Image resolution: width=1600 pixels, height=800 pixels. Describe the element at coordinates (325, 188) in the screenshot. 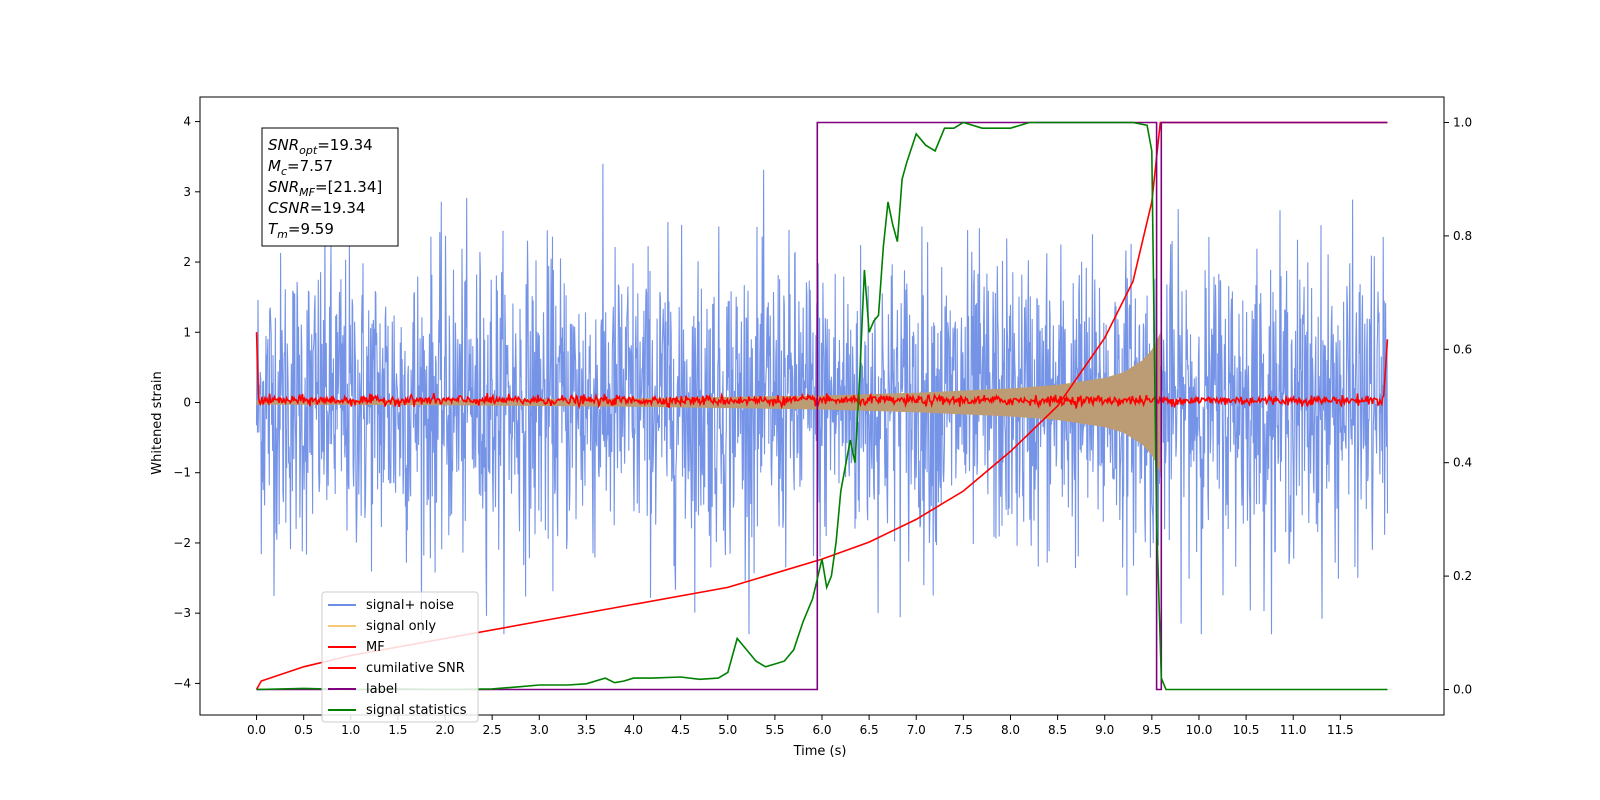

I see `annotation-line: SNRMF=[21.34]` at that location.